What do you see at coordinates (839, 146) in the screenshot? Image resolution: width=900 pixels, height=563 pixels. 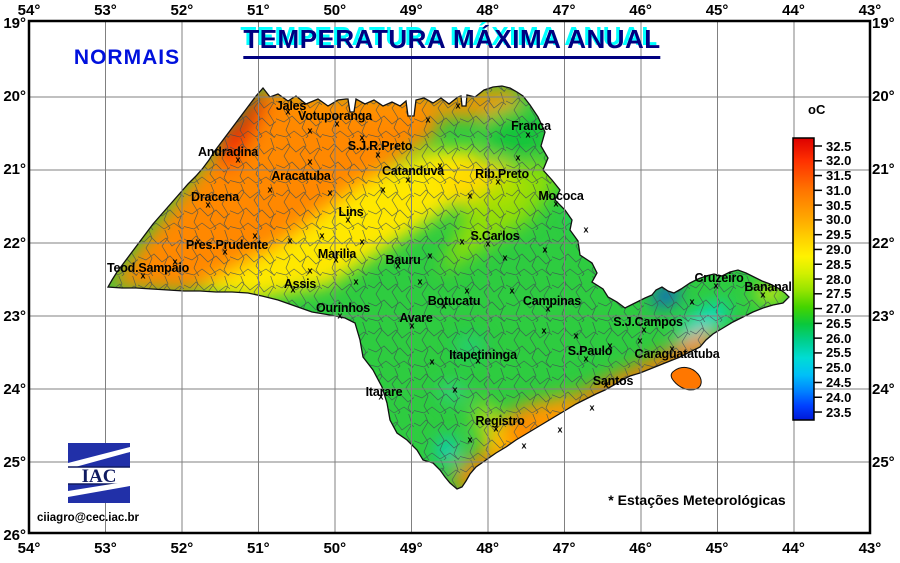 I see `legend-tick-label: 32.5` at bounding box center [839, 146].